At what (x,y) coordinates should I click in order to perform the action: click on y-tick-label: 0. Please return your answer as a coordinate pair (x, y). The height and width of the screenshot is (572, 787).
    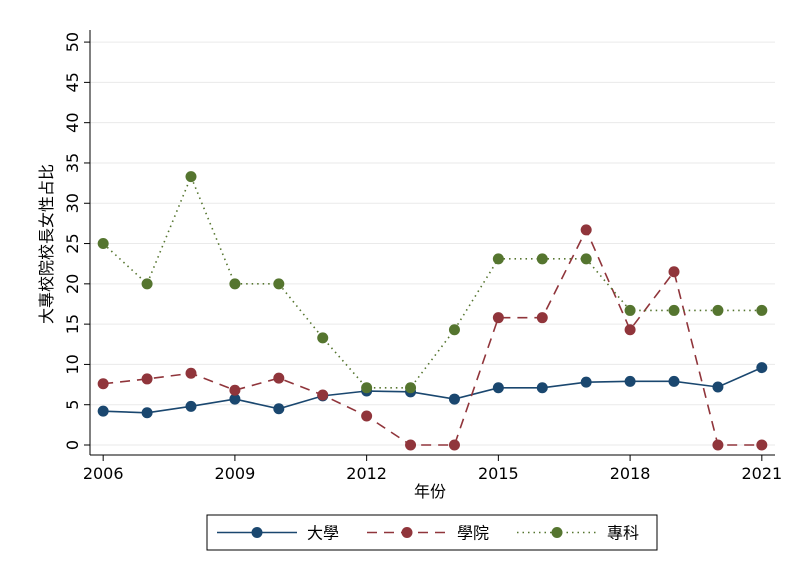
    Looking at the image, I should click on (72, 445).